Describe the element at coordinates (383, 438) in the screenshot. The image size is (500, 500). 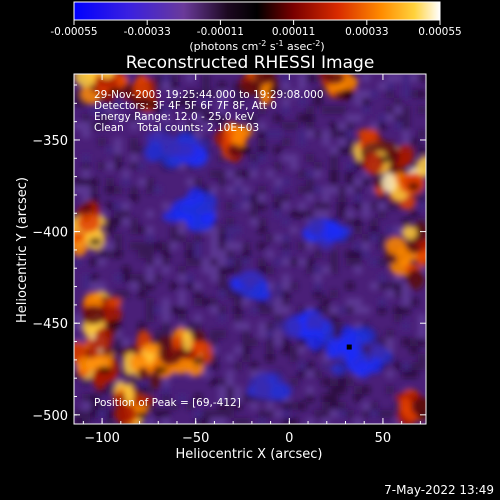
I see `x-tick-label: 50` at that location.